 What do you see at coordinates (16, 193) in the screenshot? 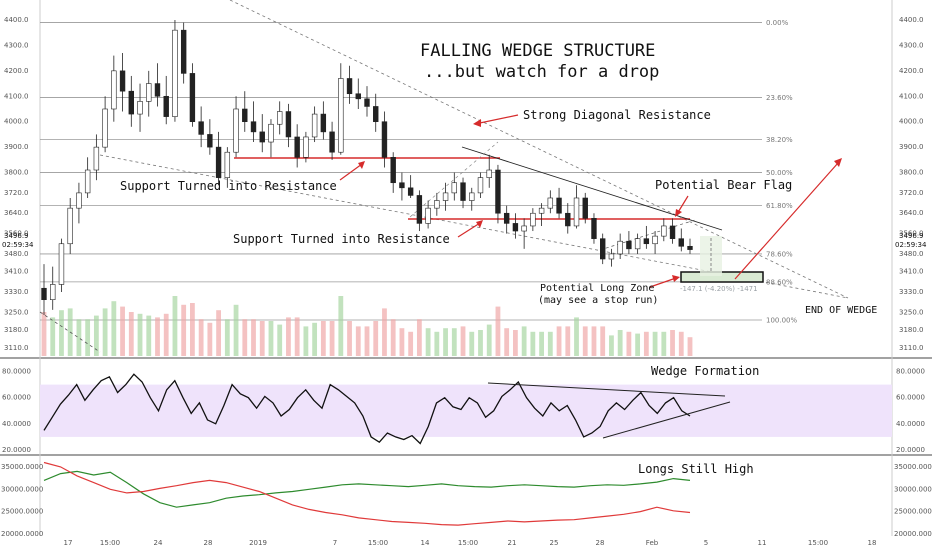
I see `price-tick-left: 3720.0` at bounding box center [16, 193].